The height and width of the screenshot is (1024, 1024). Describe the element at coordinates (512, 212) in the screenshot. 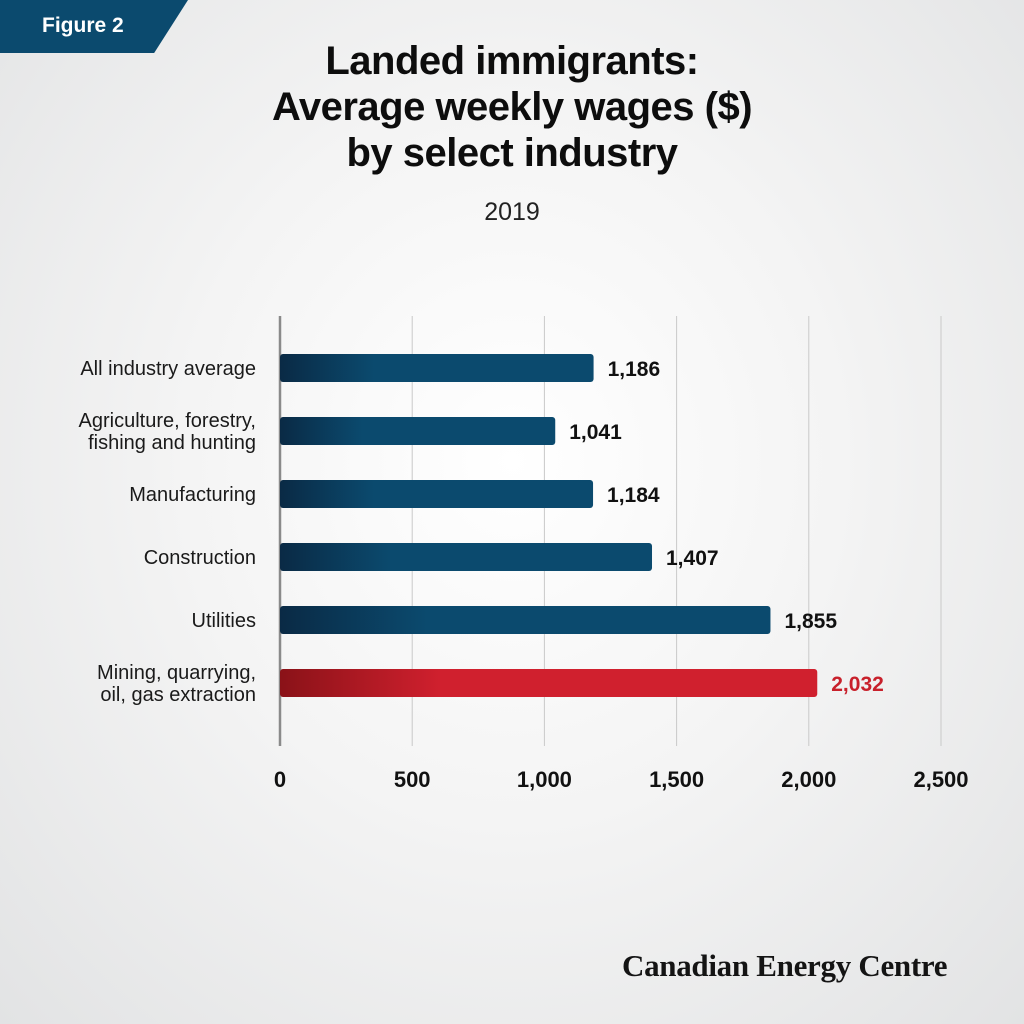

I see `chart-subtitle: 2019` at that location.